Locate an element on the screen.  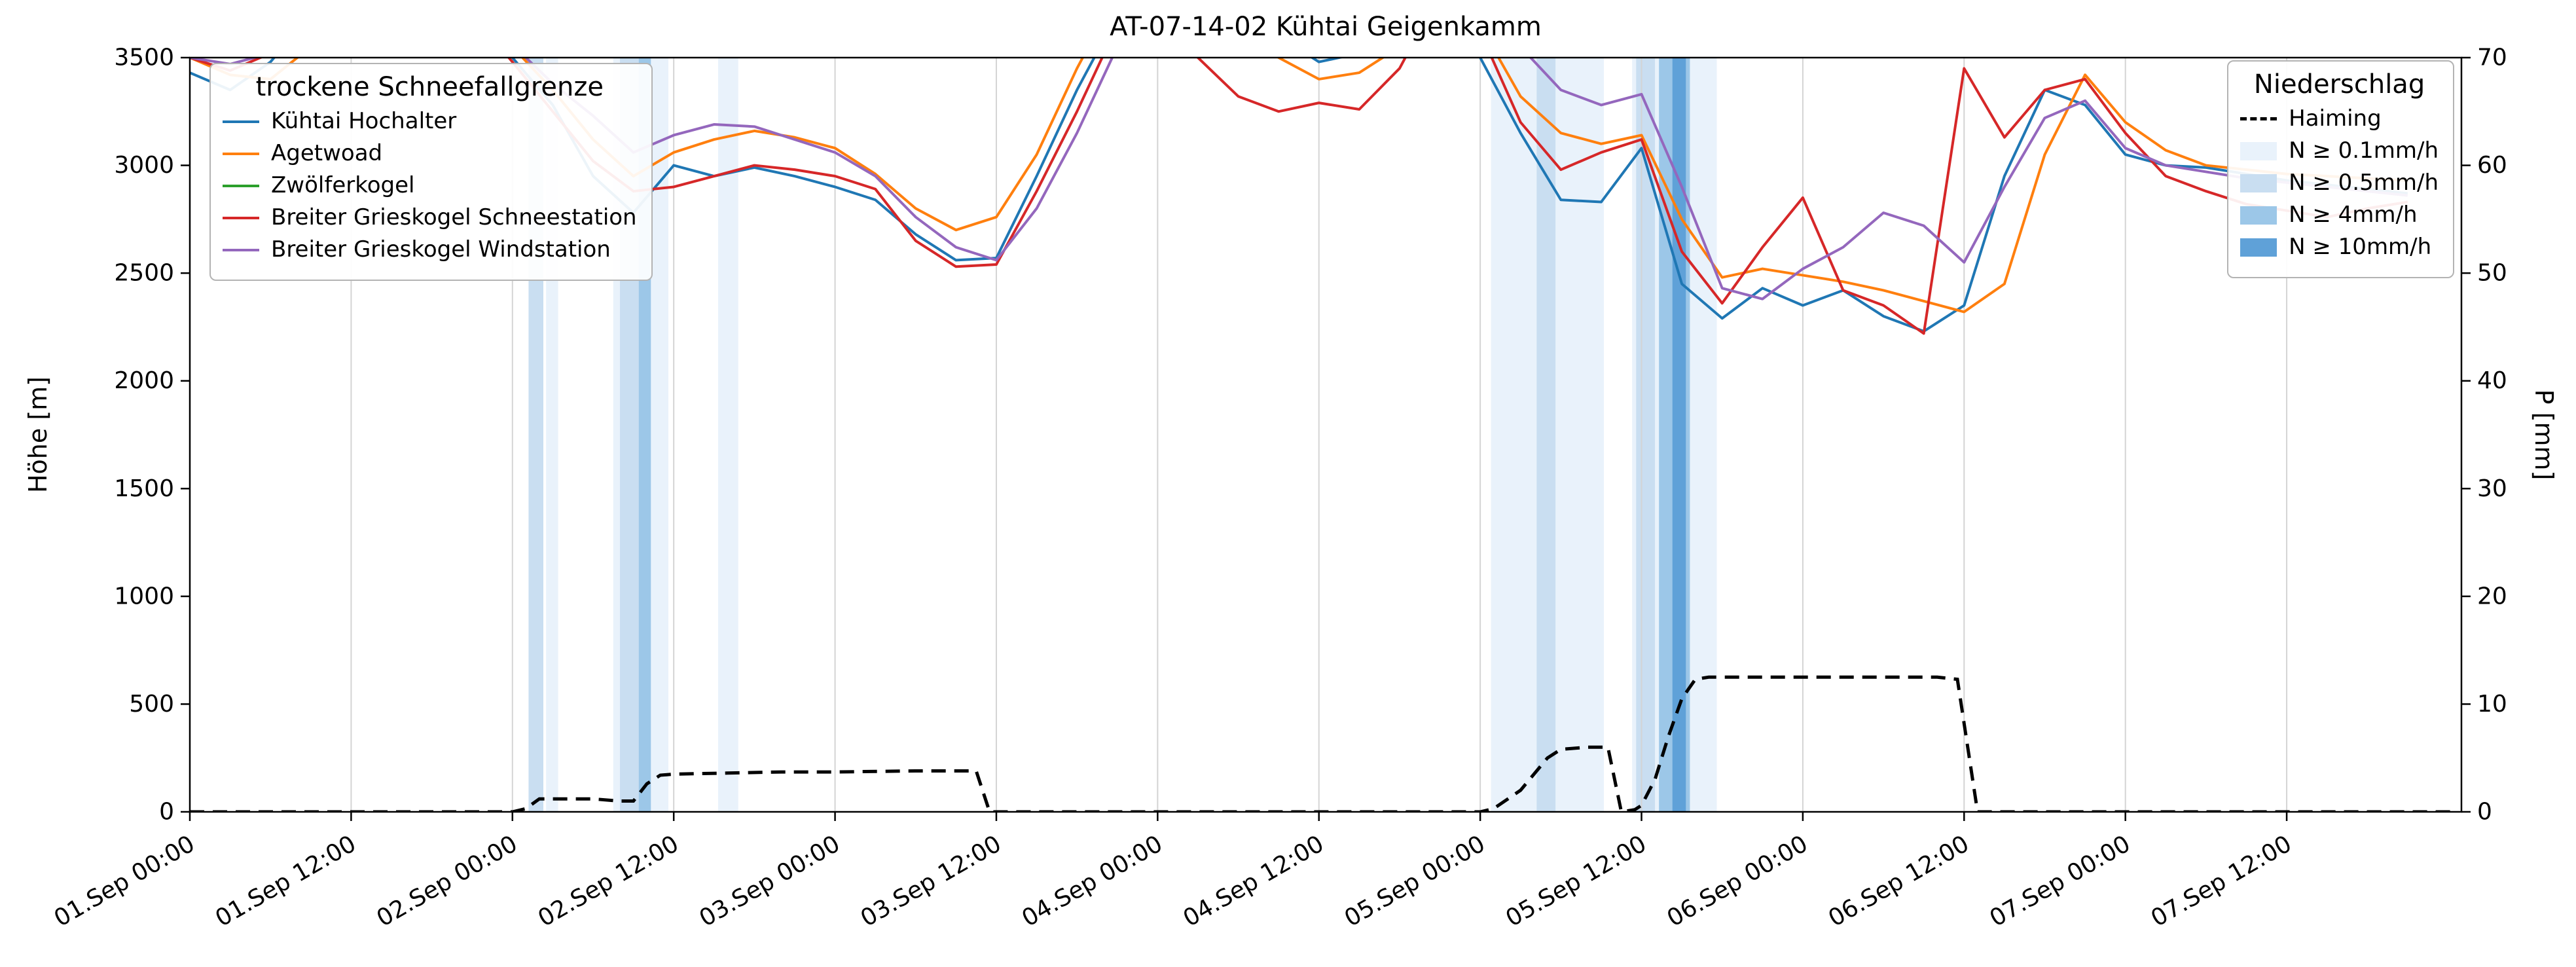
legend-precip-title: Niederschlag is located at coordinates (2339, 84).